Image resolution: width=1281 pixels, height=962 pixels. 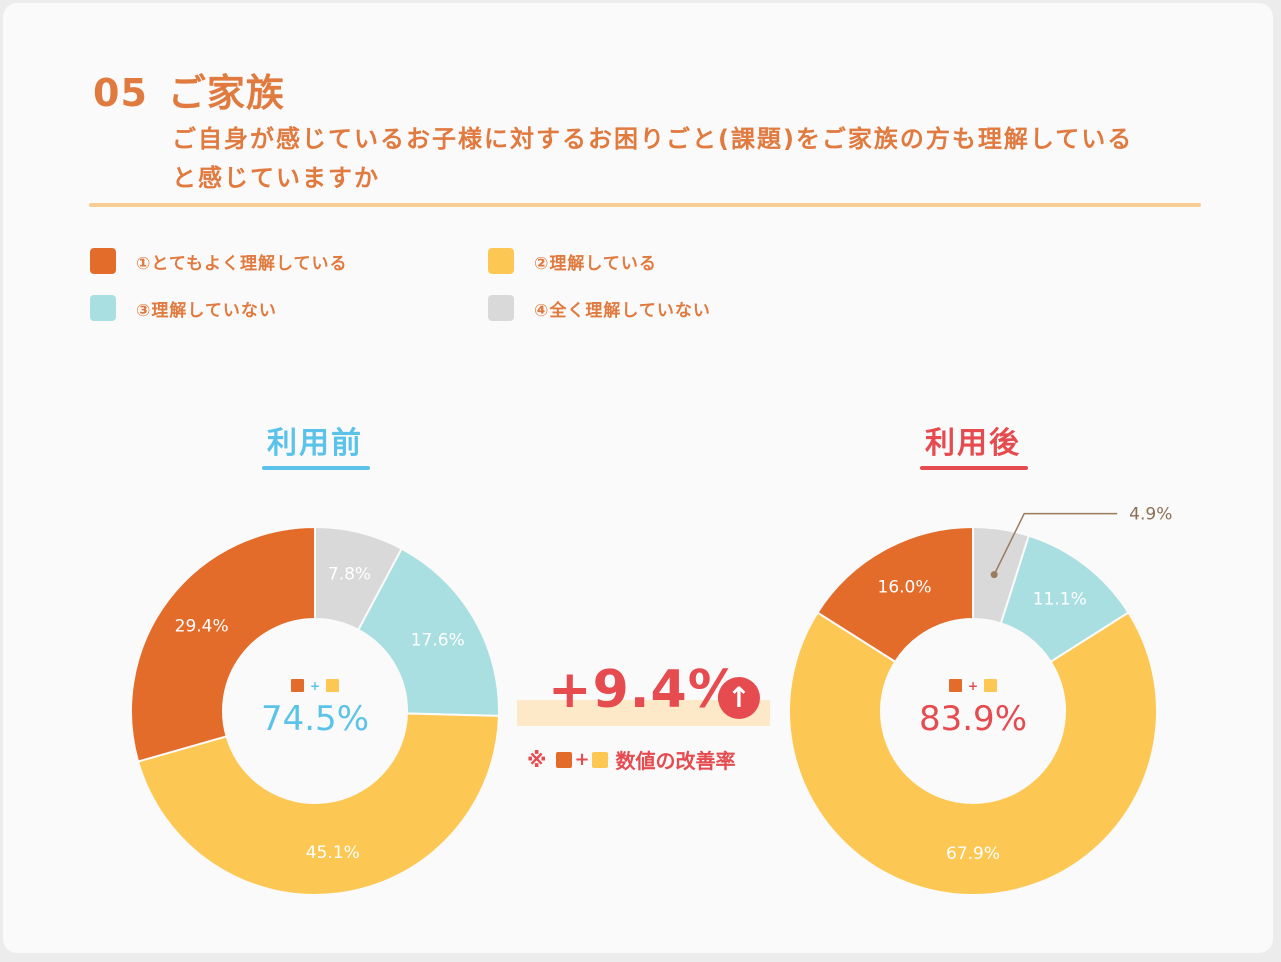 What do you see at coordinates (599, 759) in the screenshot?
I see `note-swatch-yellow` at bounding box center [599, 759].